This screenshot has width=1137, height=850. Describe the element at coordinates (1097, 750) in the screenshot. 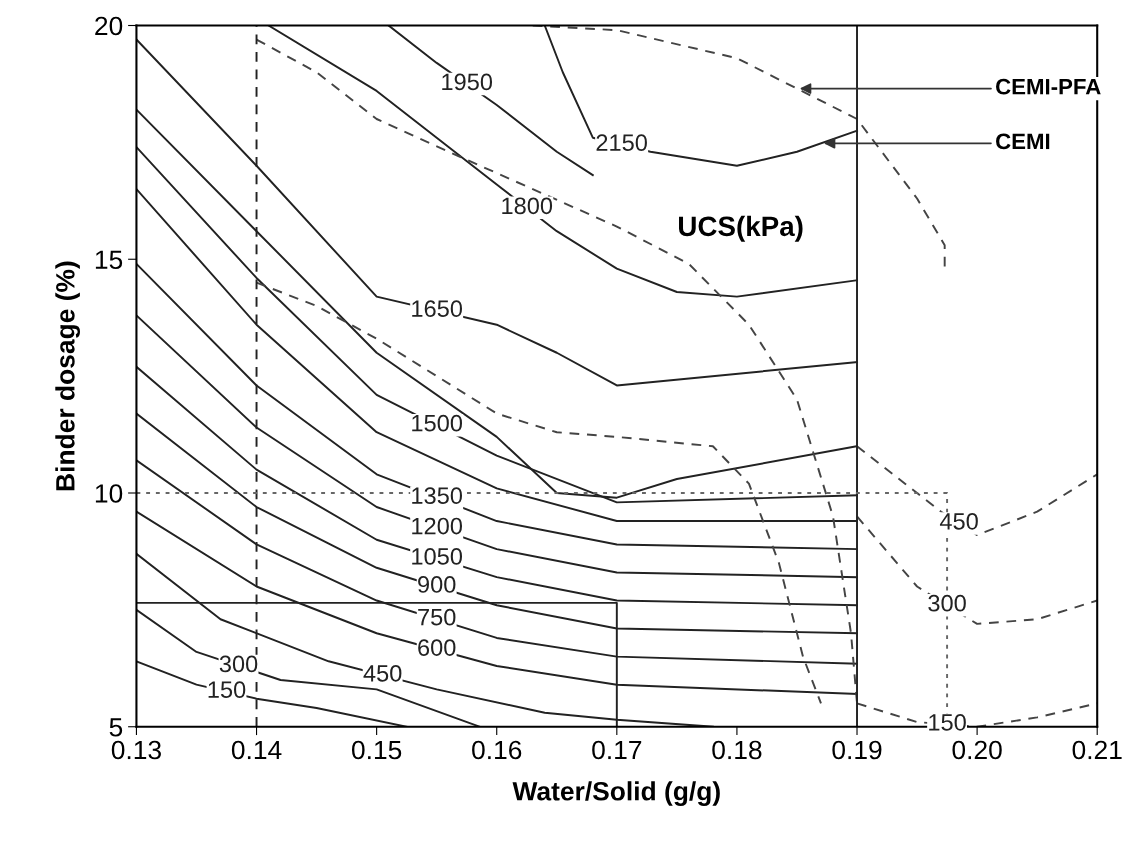

I see `x-tick-label: 0.21` at that location.